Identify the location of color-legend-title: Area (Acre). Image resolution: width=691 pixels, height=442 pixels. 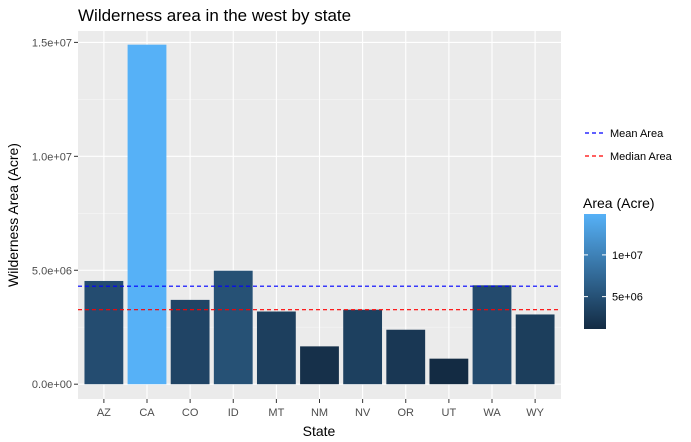
(619, 203).